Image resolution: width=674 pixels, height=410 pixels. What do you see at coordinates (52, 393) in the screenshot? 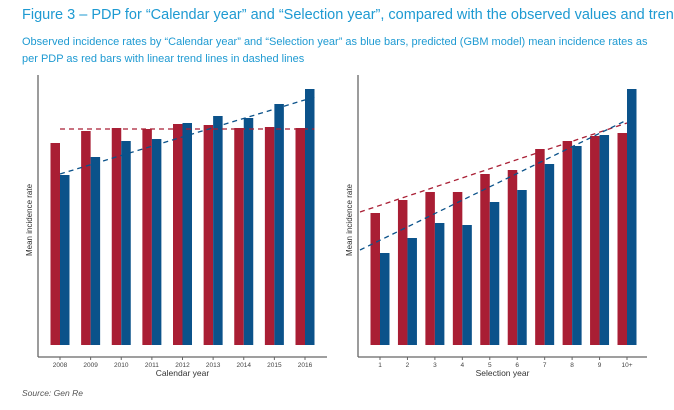
I see `source-note: Source: Gen Re` at bounding box center [52, 393].